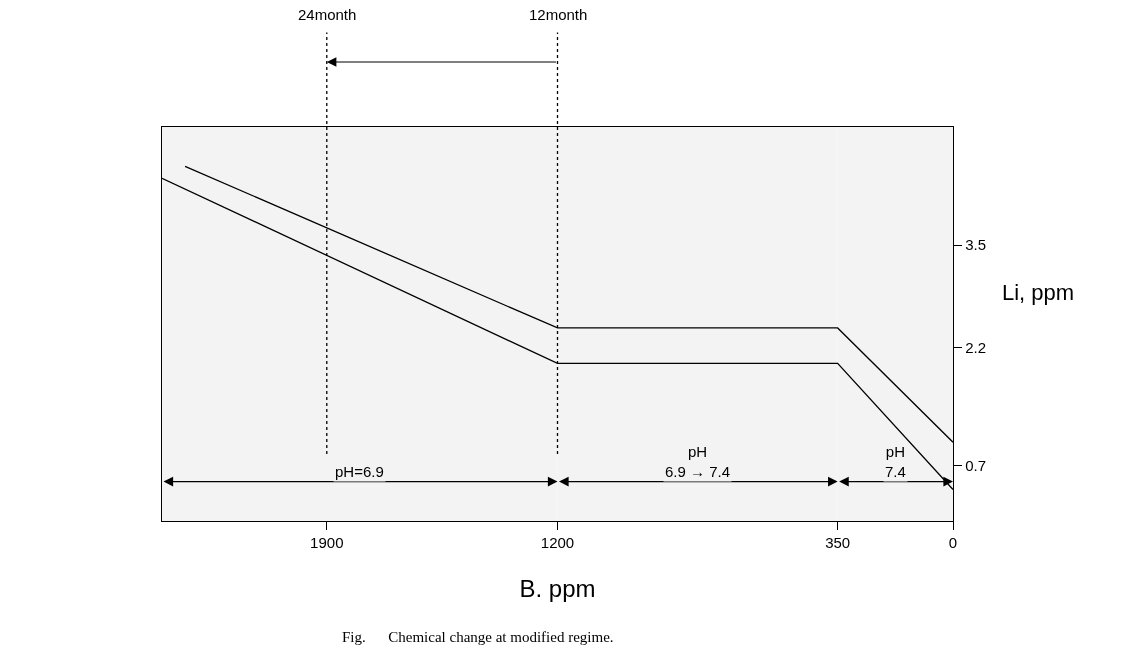 Image resolution: width=1125 pixels, height=661 pixels. Describe the element at coordinates (1038, 292) in the screenshot. I see `y-axis-title: Li, ppm` at that location.